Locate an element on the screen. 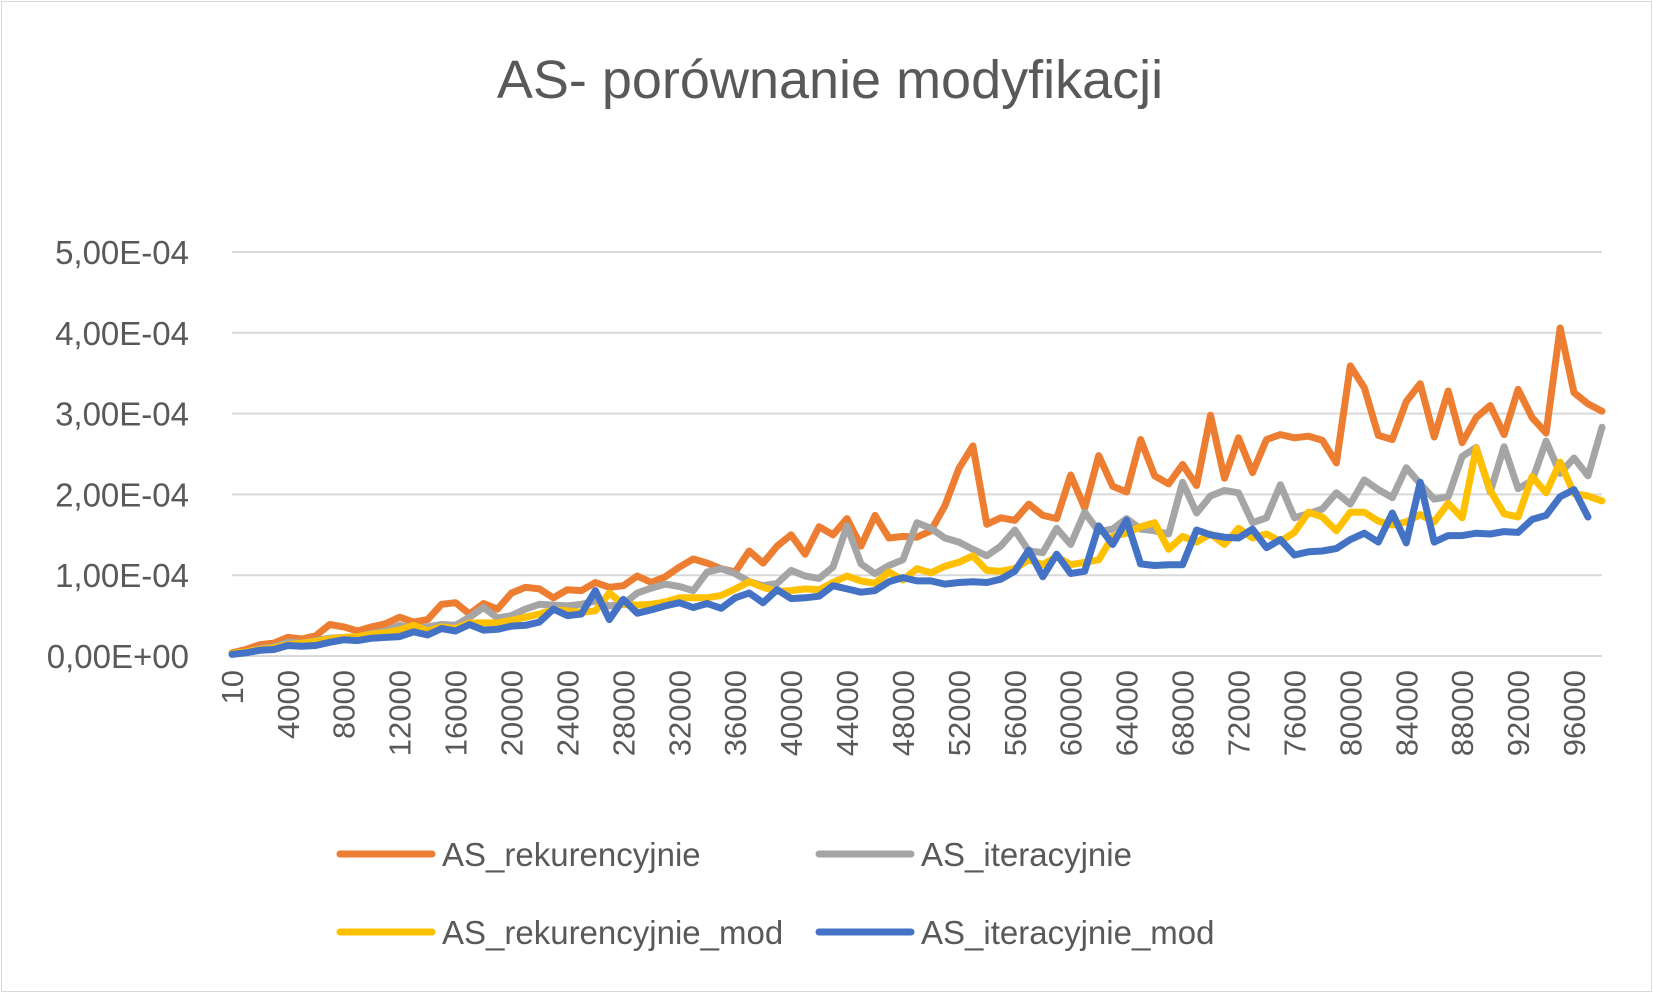  y-tick-label: 4,00E-04 is located at coordinates (122, 333).